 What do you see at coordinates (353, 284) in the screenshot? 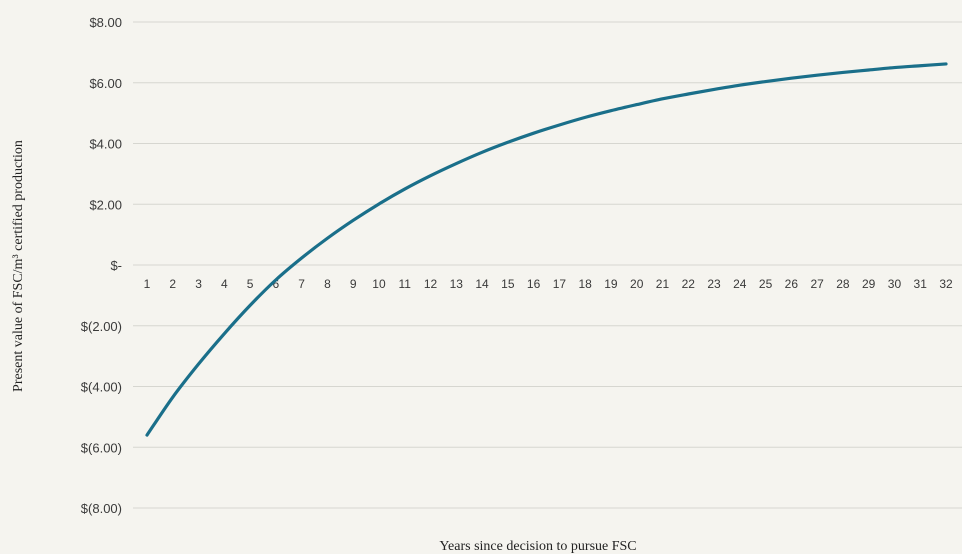
I see `x-tick-label: 9` at bounding box center [353, 284].